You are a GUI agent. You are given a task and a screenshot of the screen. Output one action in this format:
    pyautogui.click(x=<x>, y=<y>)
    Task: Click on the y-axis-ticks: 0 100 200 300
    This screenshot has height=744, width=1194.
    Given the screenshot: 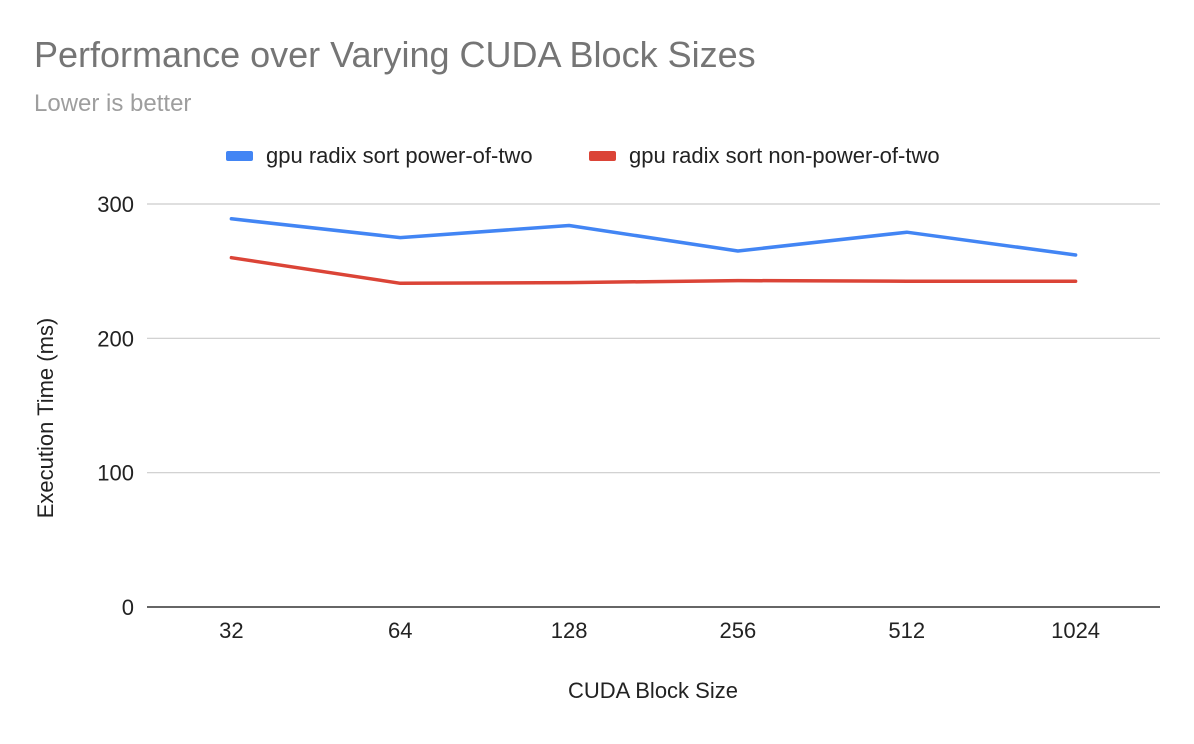 What is the action you would take?
    pyautogui.click(x=115, y=406)
    